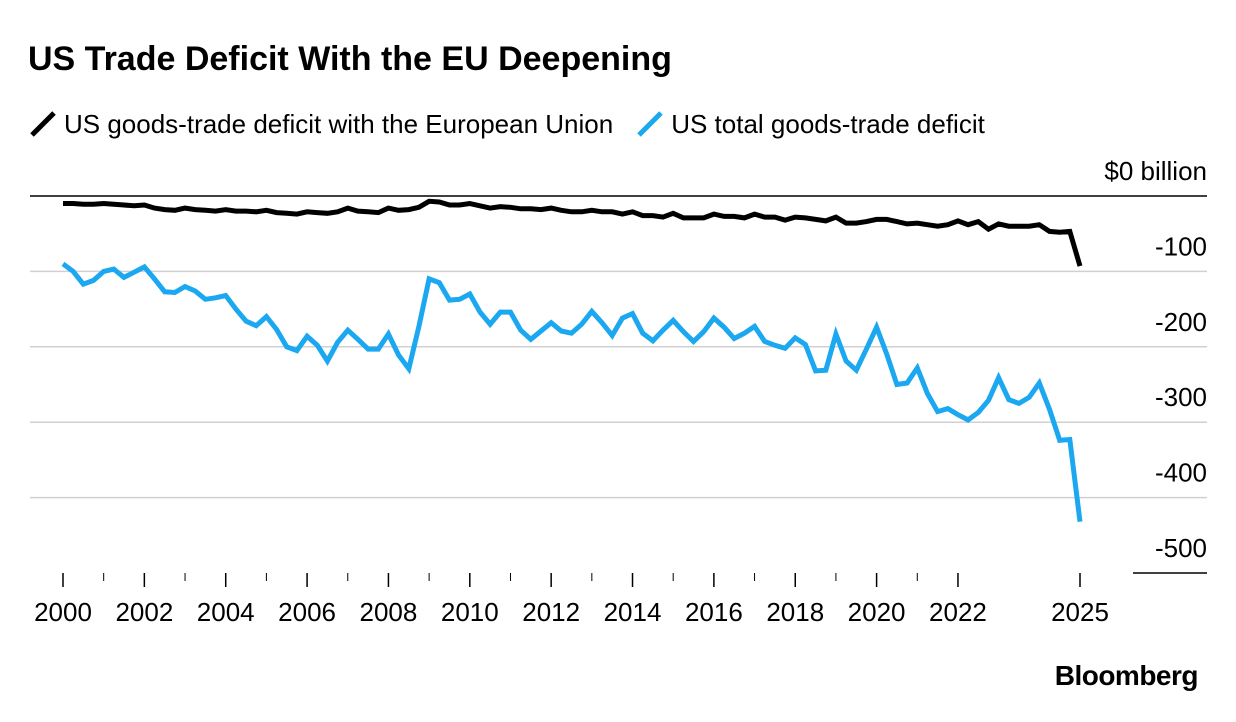  I want to click on bloomberg-logo: Bloomberg, so click(1126, 675).